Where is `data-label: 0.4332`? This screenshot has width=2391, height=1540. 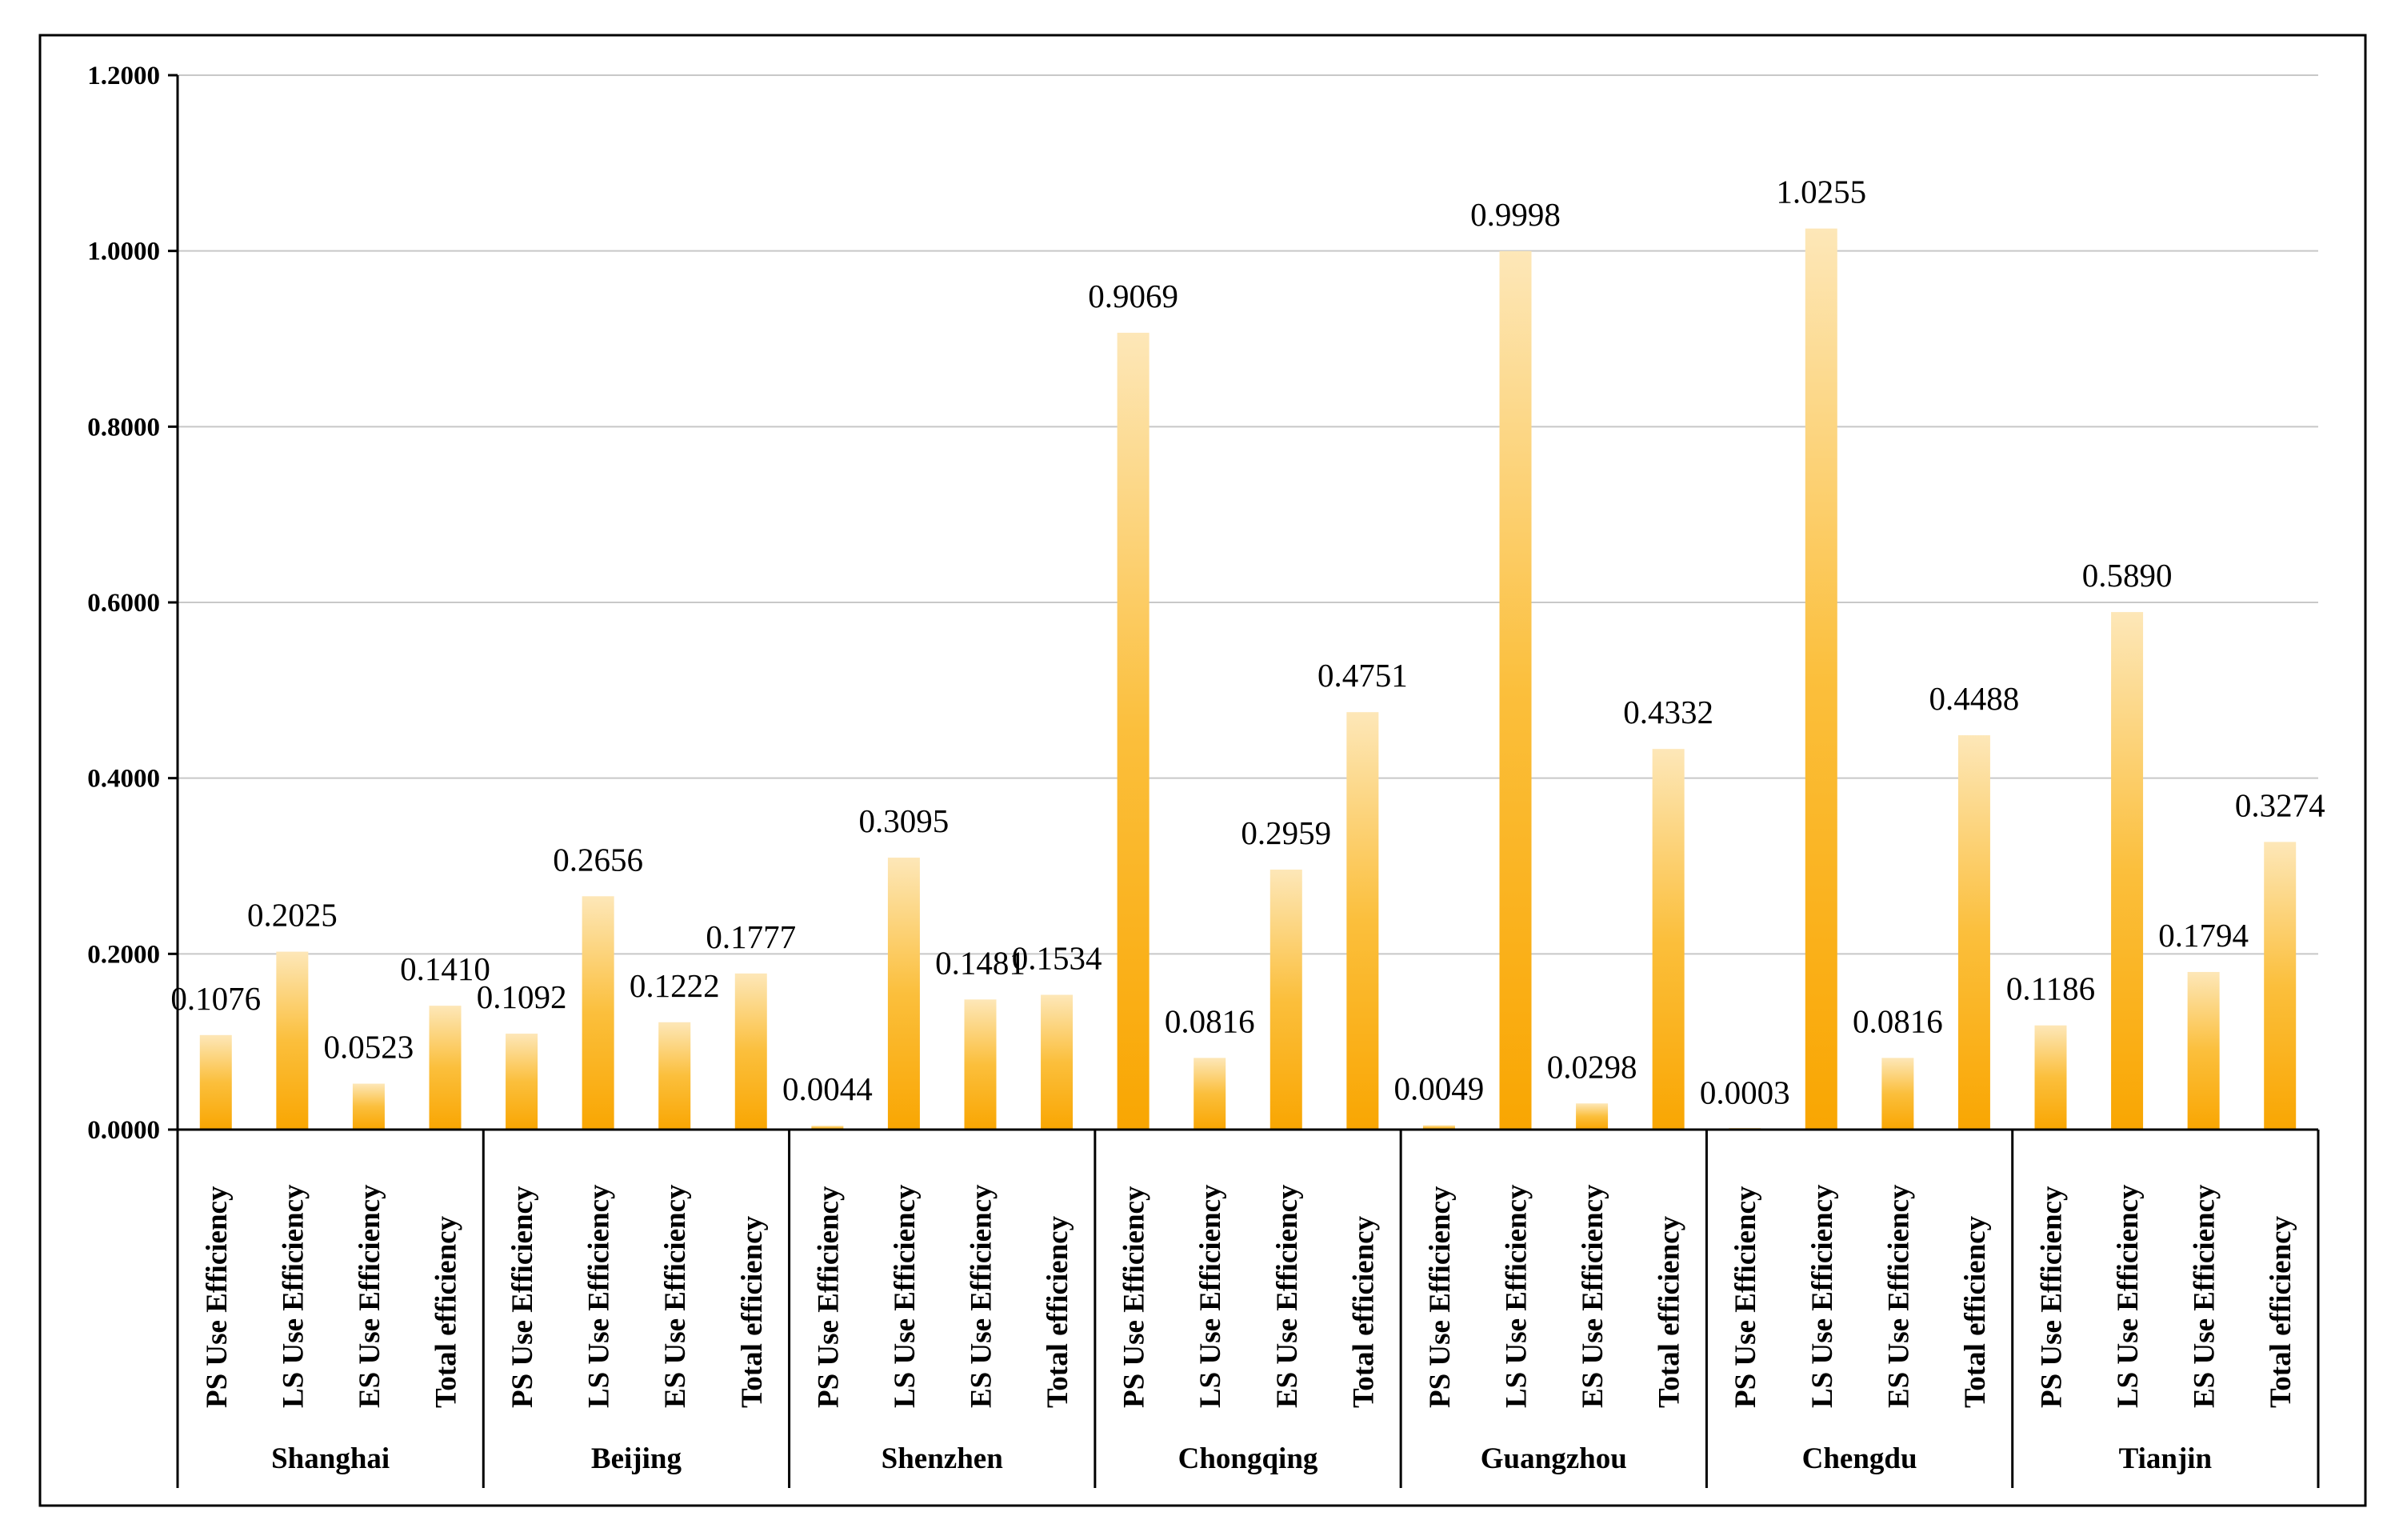 data-label: 0.4332 is located at coordinates (1668, 712).